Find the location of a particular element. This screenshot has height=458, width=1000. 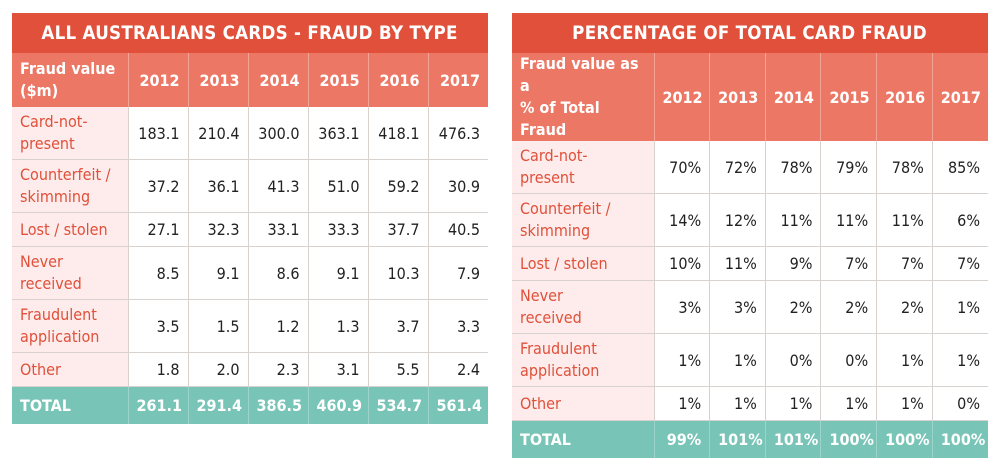

cell-value: 418.1 is located at coordinates (398, 133).